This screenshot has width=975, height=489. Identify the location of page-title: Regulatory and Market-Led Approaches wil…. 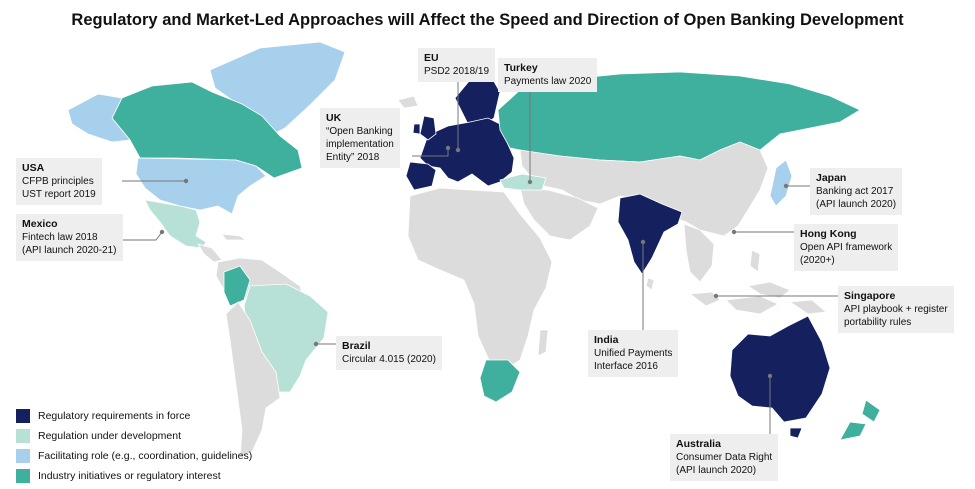
(487, 20).